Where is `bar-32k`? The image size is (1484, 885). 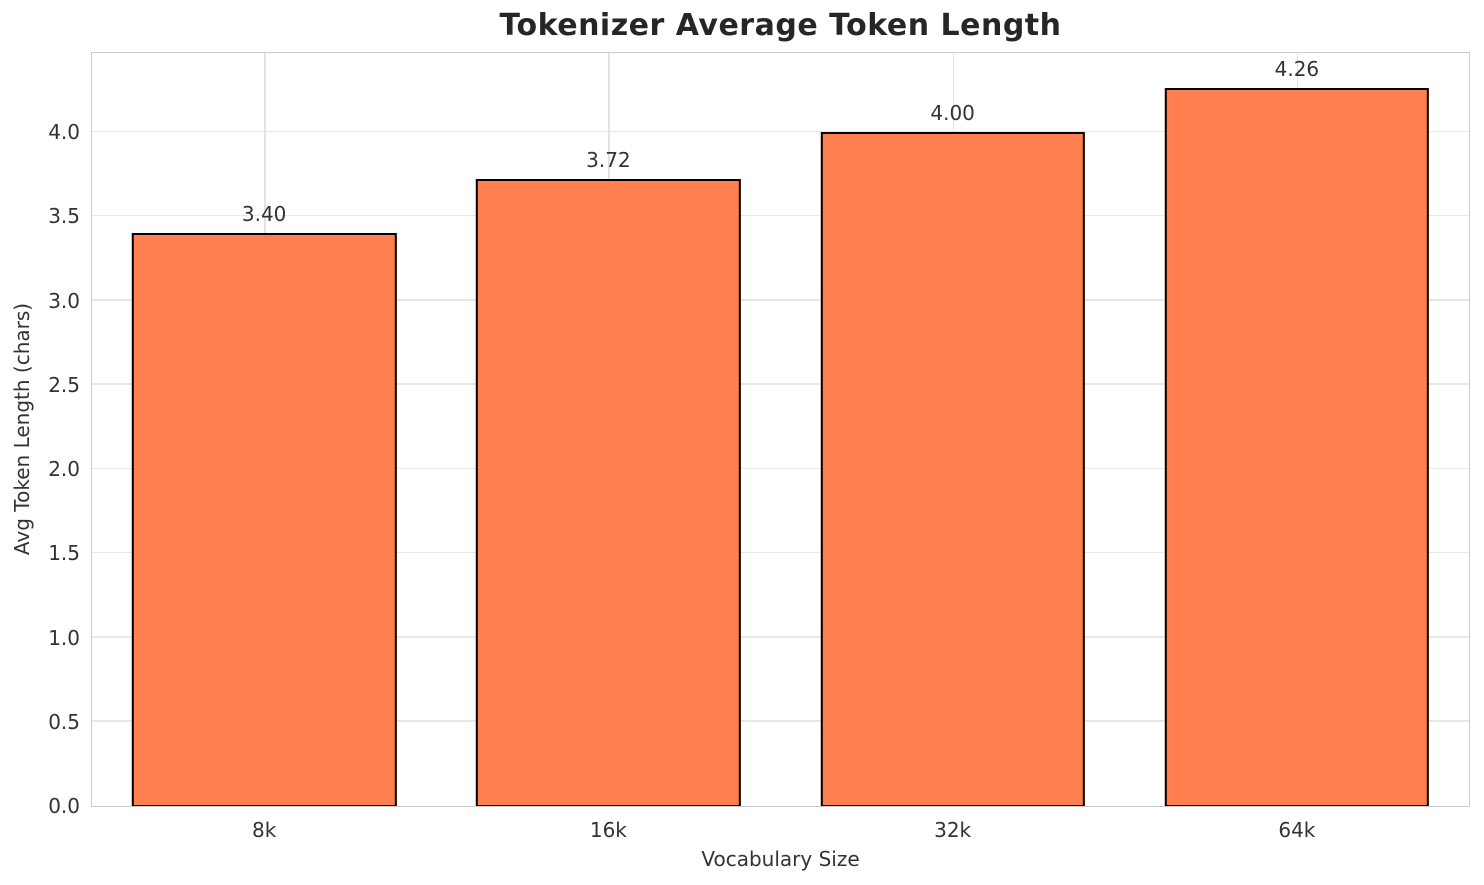
bar-32k is located at coordinates (952, 469).